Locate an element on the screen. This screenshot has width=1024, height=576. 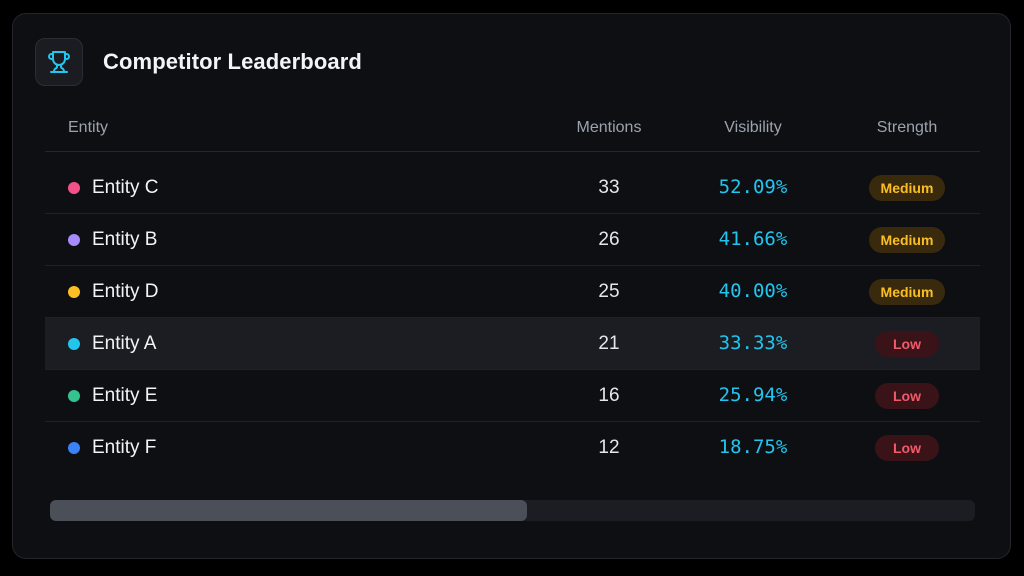
mentions-value: 33 is located at coordinates (609, 187).